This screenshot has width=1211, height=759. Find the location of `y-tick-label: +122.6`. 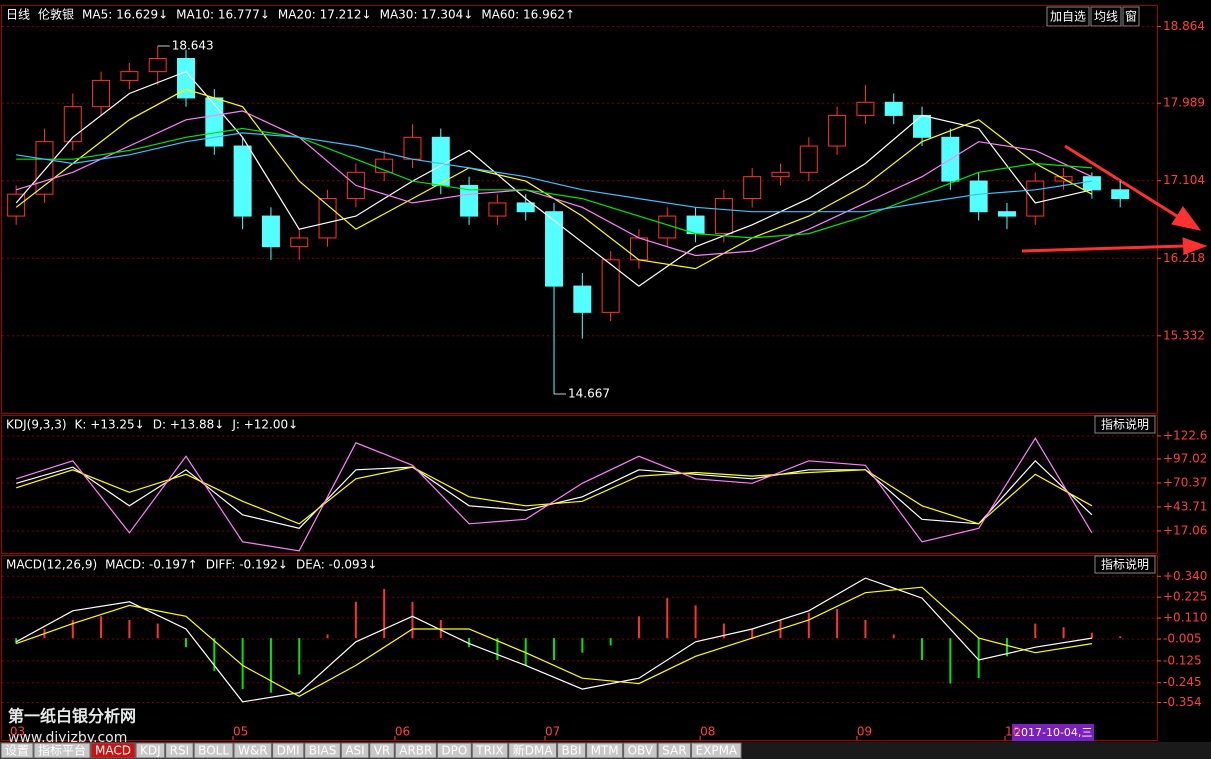

y-tick-label: +122.6 is located at coordinates (1185, 435).